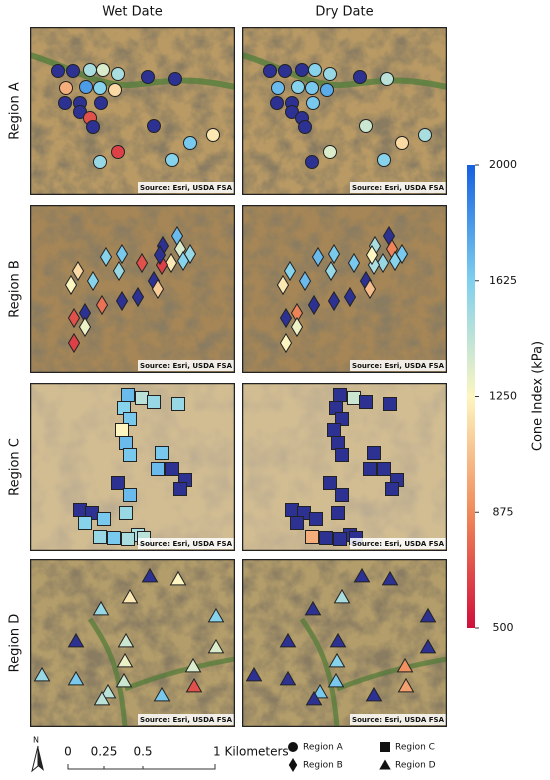 The height and width of the screenshot is (780, 550). I want to click on scale-label: 1 Kilometers, so click(251, 752).